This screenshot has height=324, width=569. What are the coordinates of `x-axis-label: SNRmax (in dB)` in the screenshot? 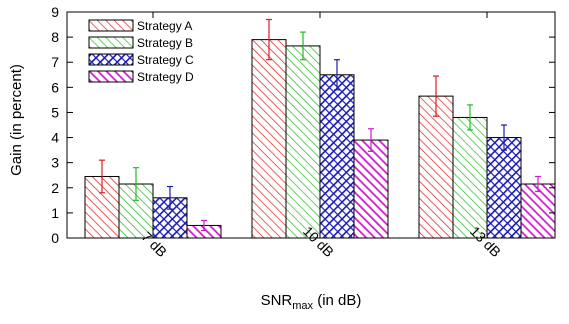 It's located at (311, 302).